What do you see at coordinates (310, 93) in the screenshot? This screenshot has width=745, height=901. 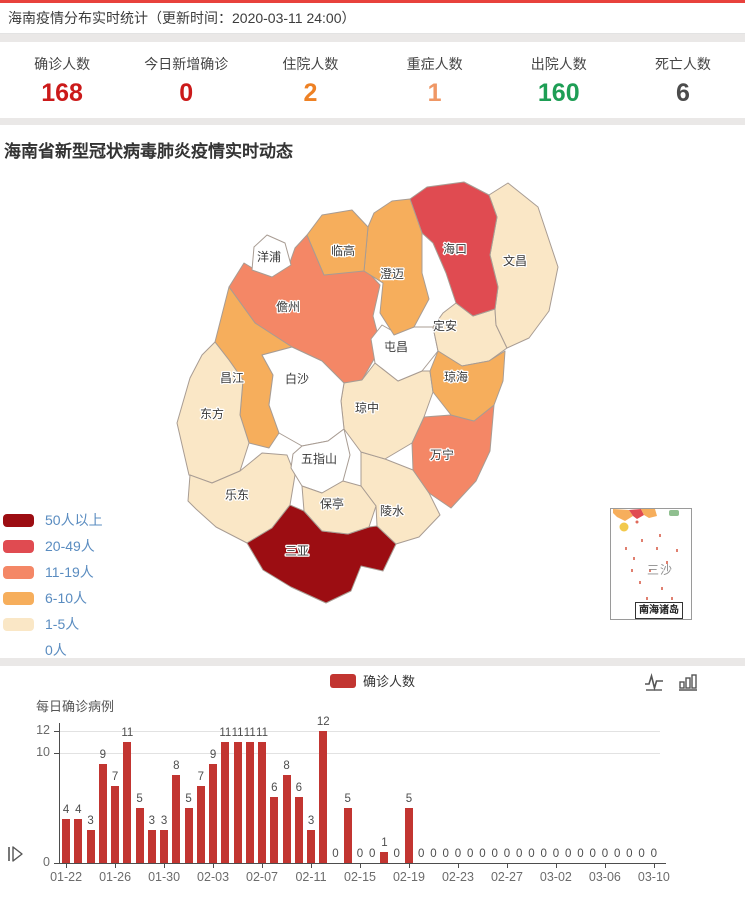 I see `stat-value: 2` at bounding box center [310, 93].